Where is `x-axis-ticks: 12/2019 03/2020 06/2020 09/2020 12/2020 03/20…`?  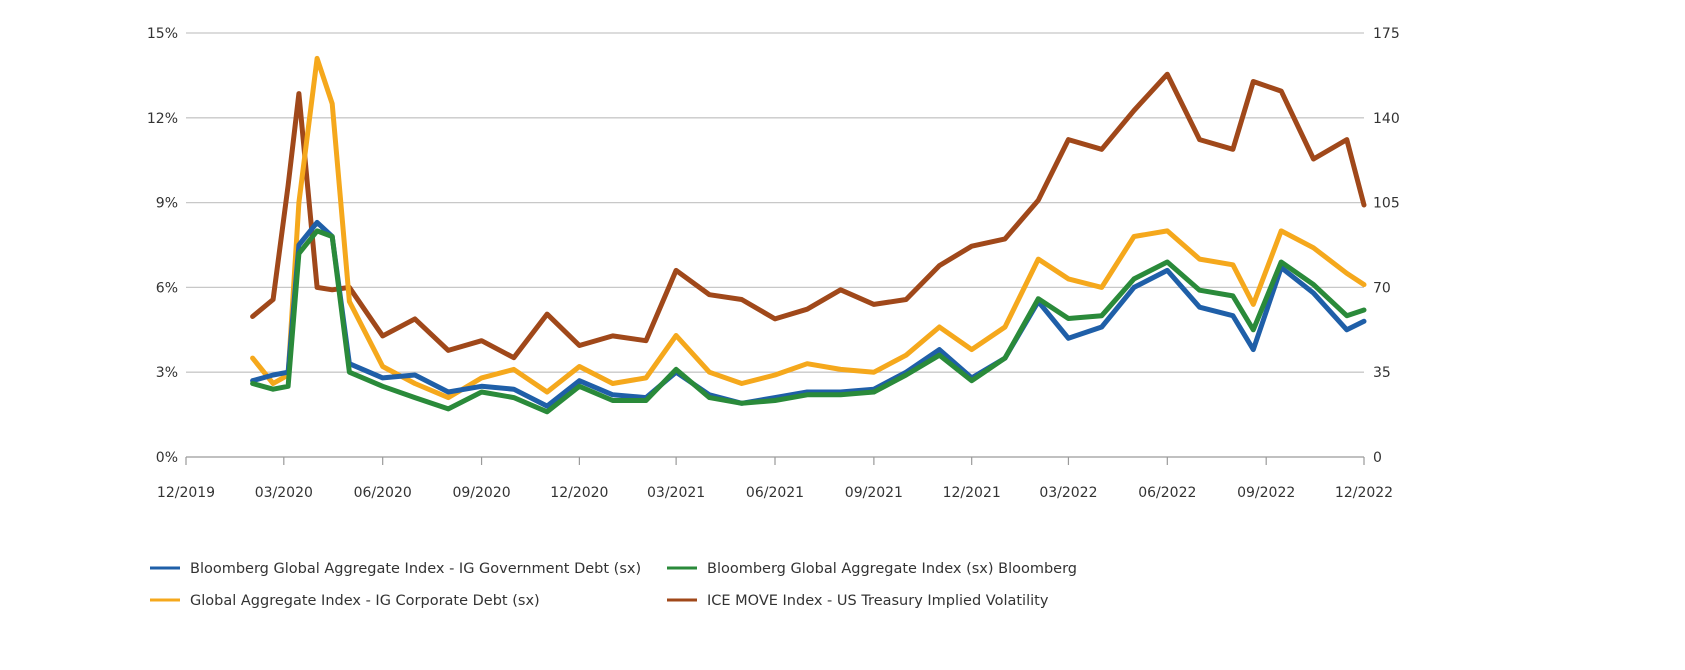
x-axis-ticks: 12/2019 03/2020 06/2020 09/2020 12/2020 03/20… is located at coordinates (775, 479).